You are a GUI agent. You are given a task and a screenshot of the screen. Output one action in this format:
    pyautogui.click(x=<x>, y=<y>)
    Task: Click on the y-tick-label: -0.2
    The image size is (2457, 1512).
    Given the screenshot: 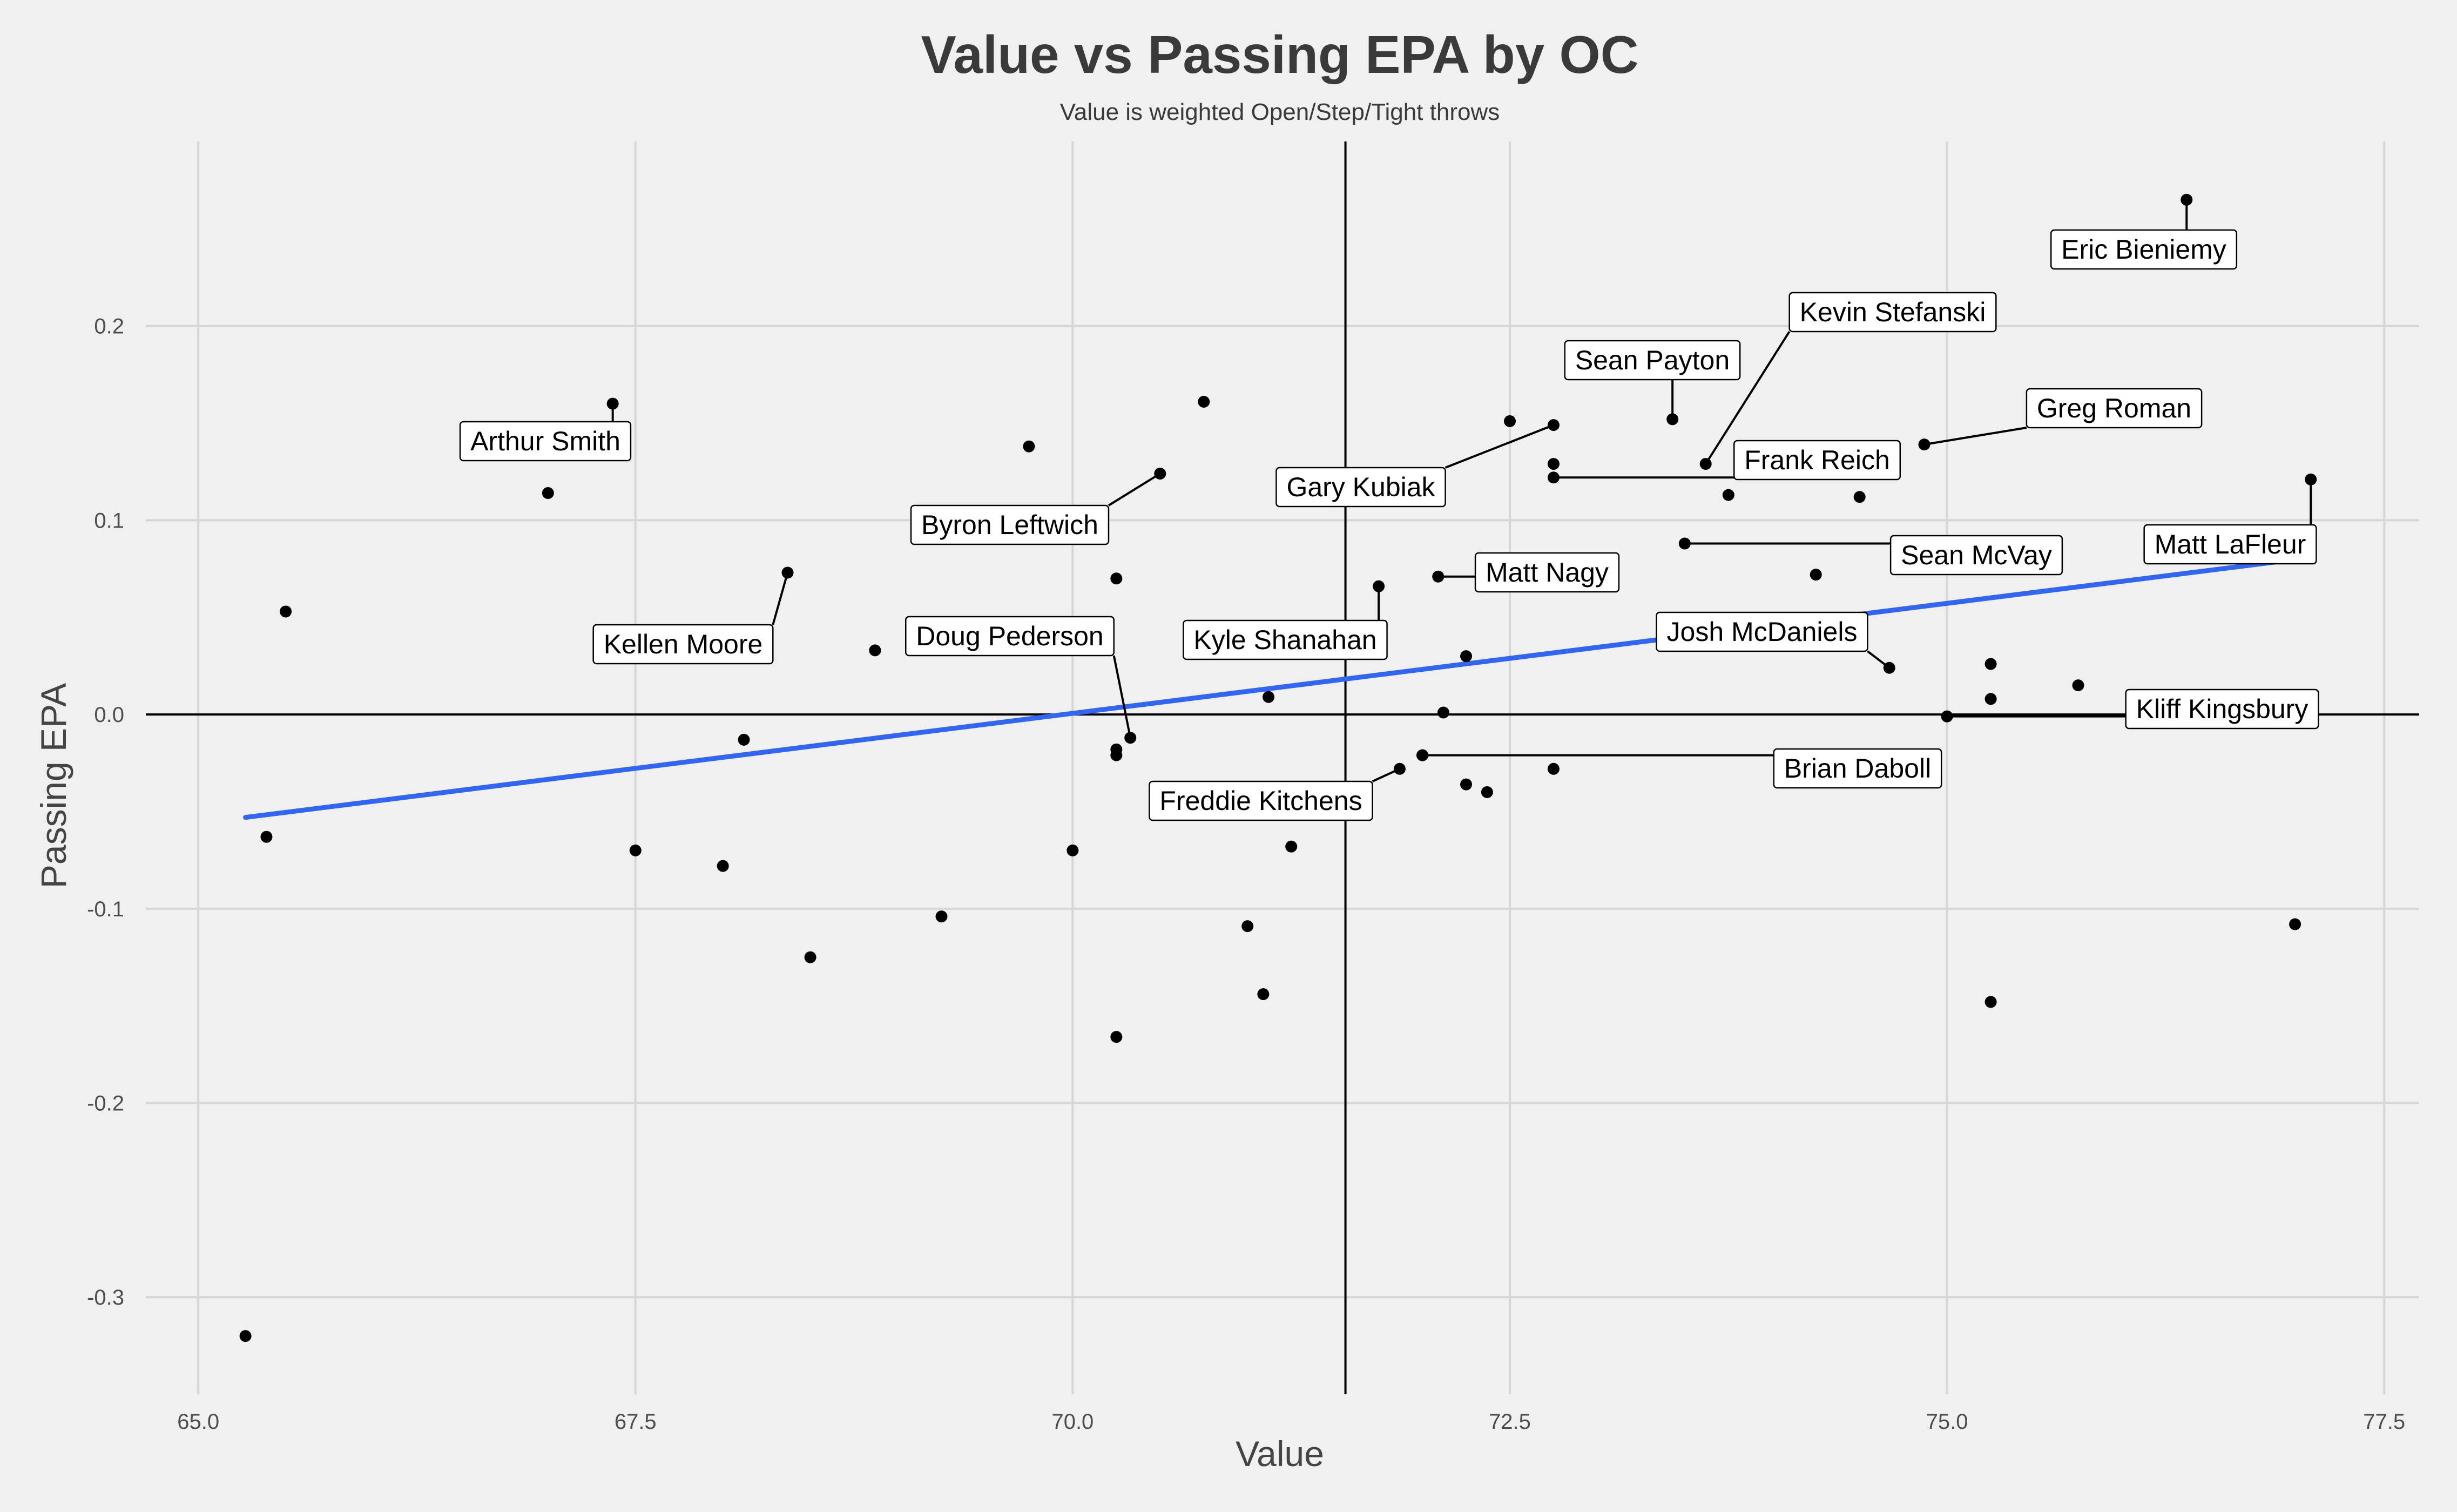 What is the action you would take?
    pyautogui.click(x=106, y=1103)
    